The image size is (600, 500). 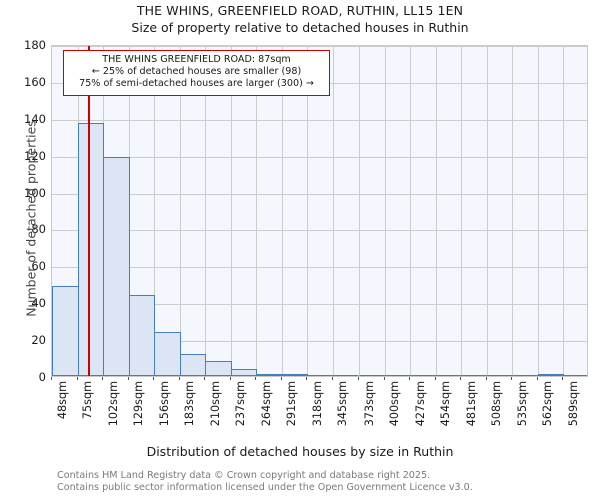 What do you see at coordinates (548, 404) in the screenshot?
I see `x-tick-label: 562sqm` at bounding box center [548, 404].